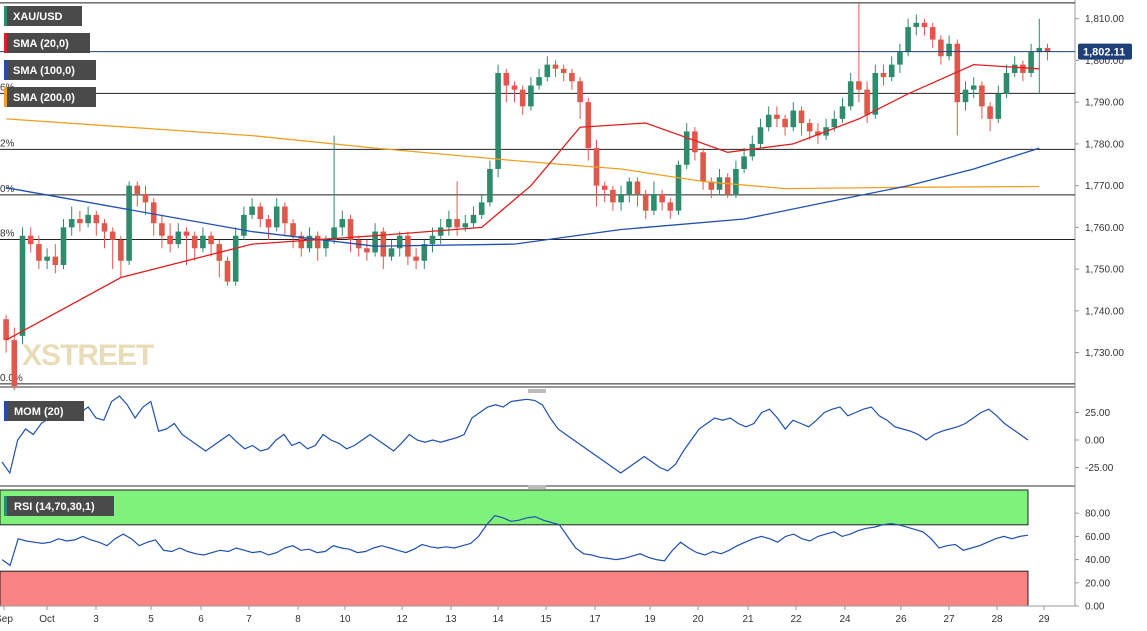 The image size is (1147, 631). Describe the element at coordinates (514, 588) in the screenshot. I see `rsi-oversold-zone` at that location.